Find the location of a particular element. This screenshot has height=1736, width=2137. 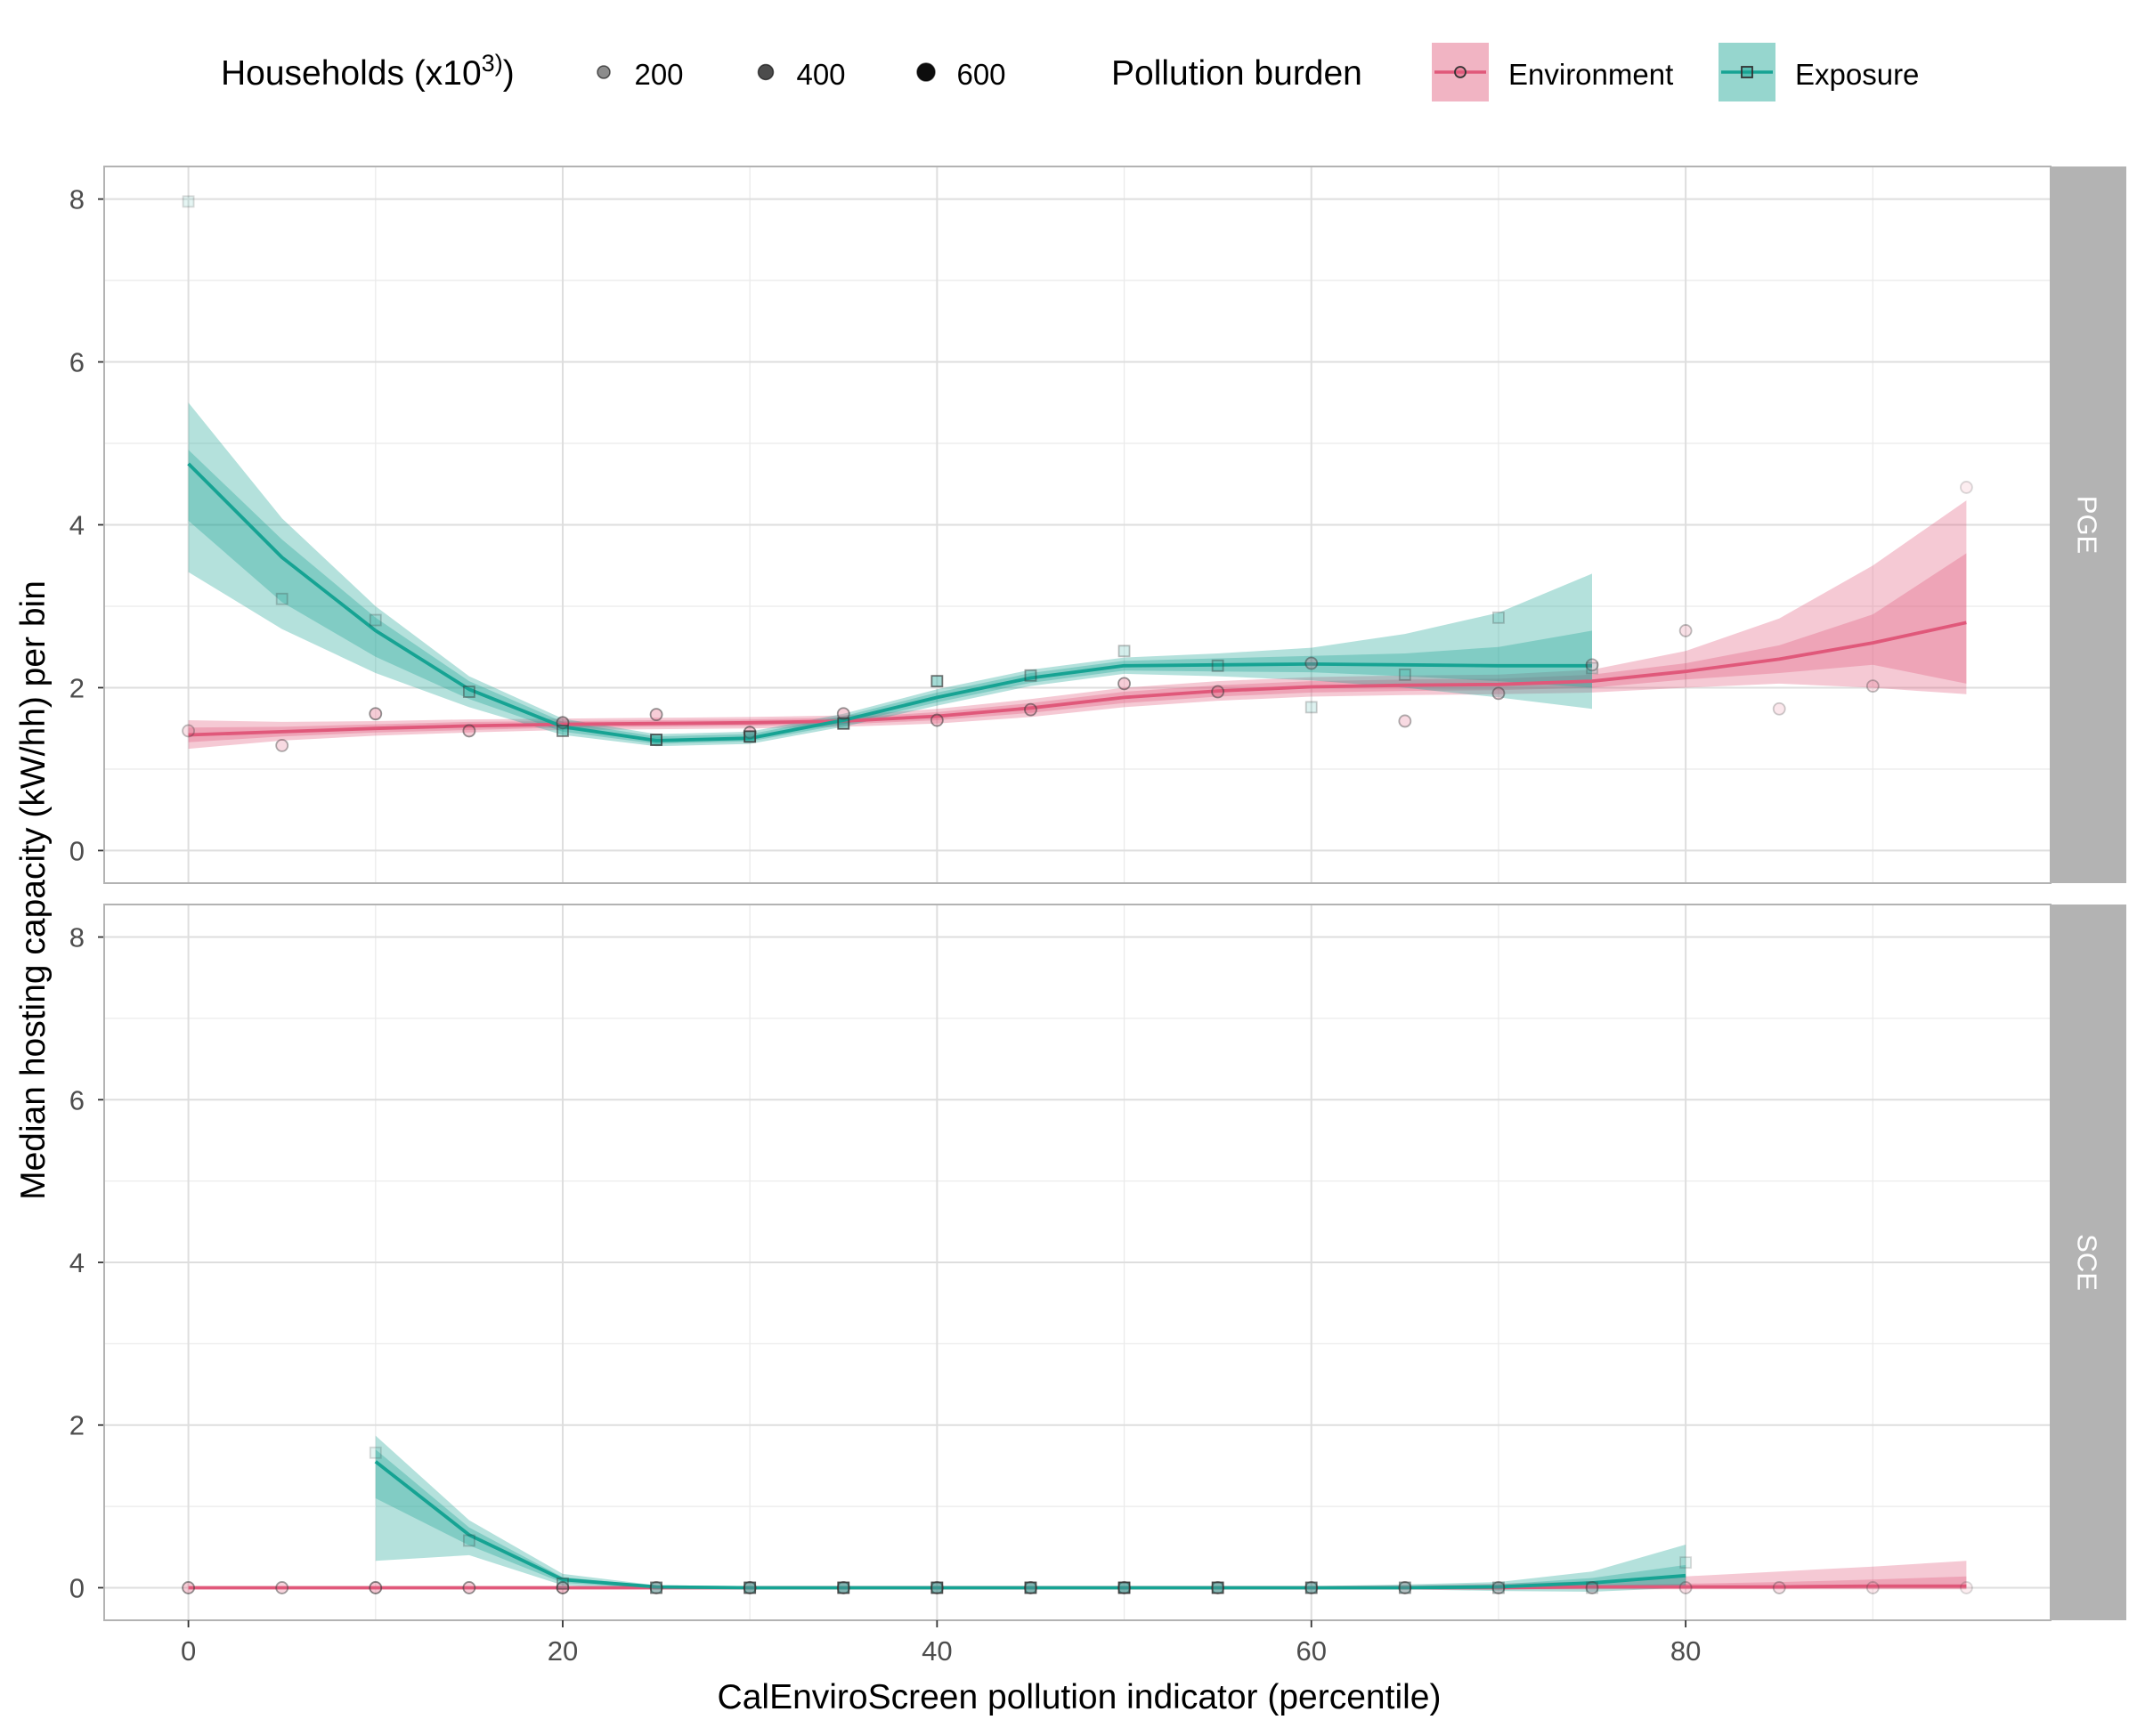

trend-line-environment is located at coordinates (1077, 679).